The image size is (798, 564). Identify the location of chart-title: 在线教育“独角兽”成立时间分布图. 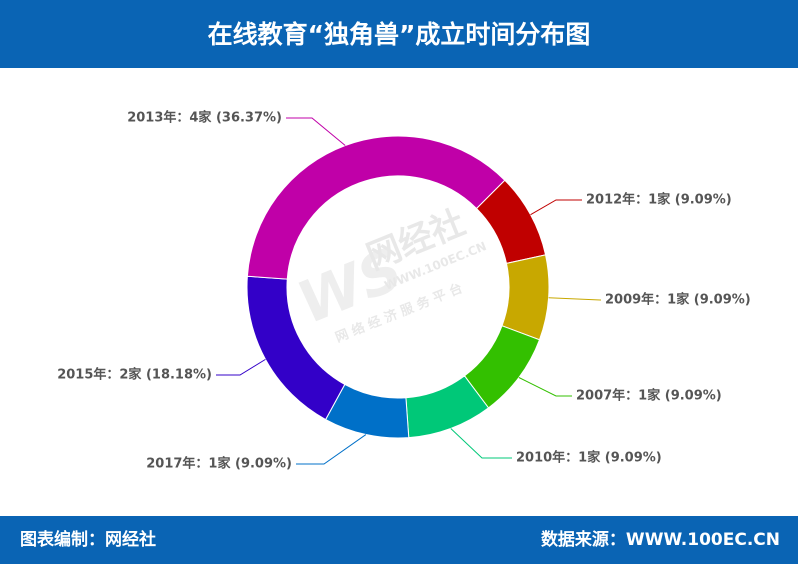
(399, 34).